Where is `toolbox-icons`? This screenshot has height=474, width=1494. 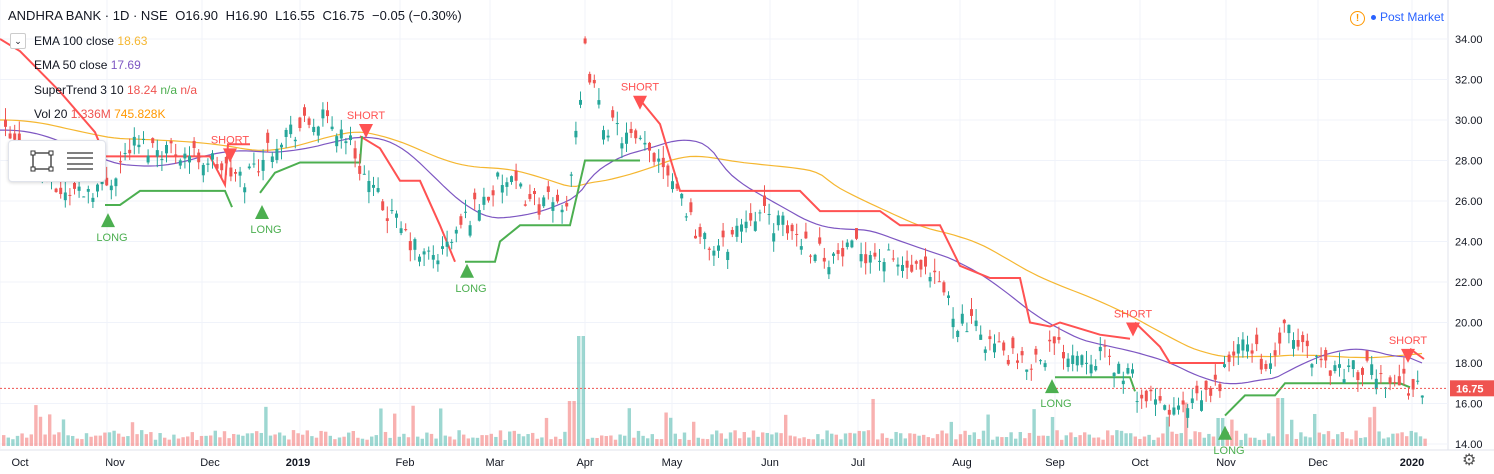 toolbox-icons is located at coordinates (61, 161).